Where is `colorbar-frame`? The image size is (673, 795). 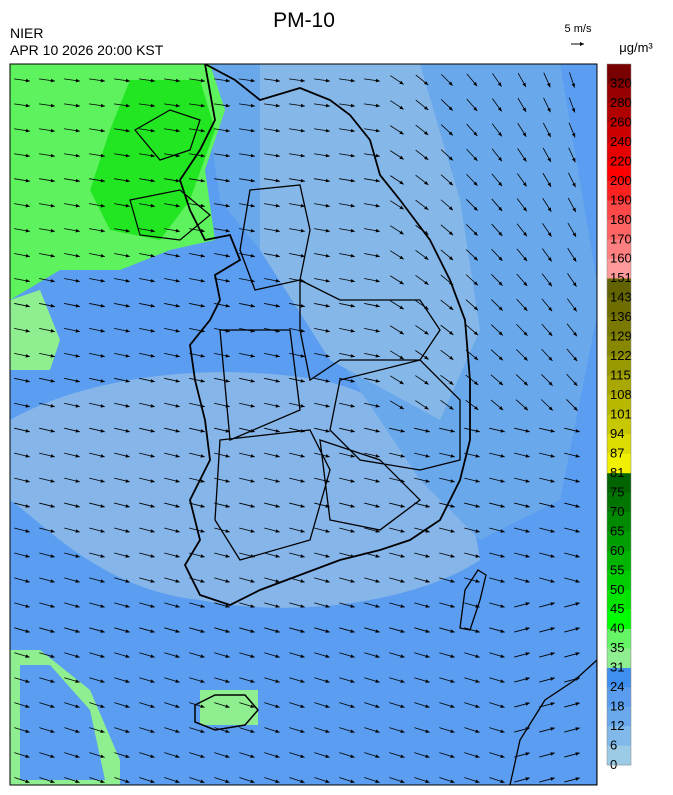
colorbar-frame is located at coordinates (619, 414).